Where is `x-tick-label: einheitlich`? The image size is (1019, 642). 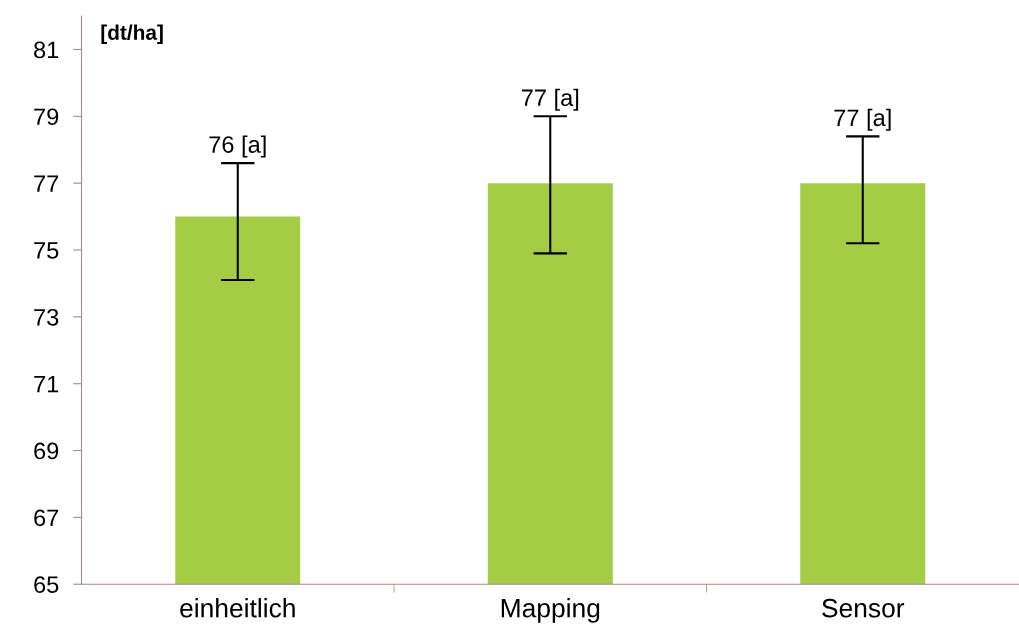
x-tick-label: einheitlich is located at coordinates (237, 608).